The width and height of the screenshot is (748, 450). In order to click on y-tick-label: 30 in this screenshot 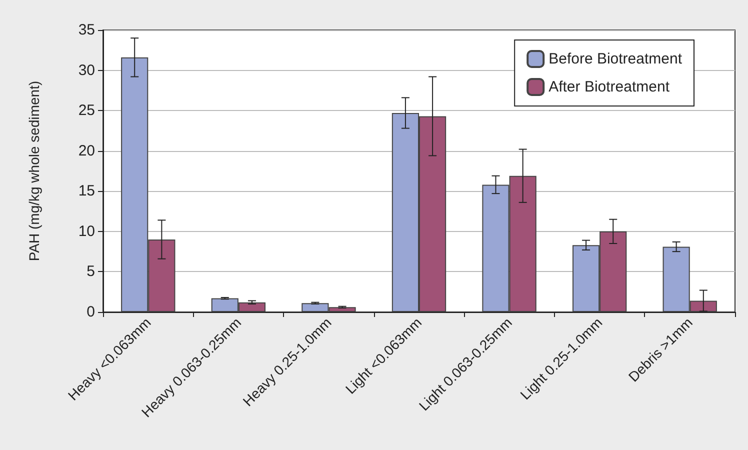, I will do `click(86, 70)`.